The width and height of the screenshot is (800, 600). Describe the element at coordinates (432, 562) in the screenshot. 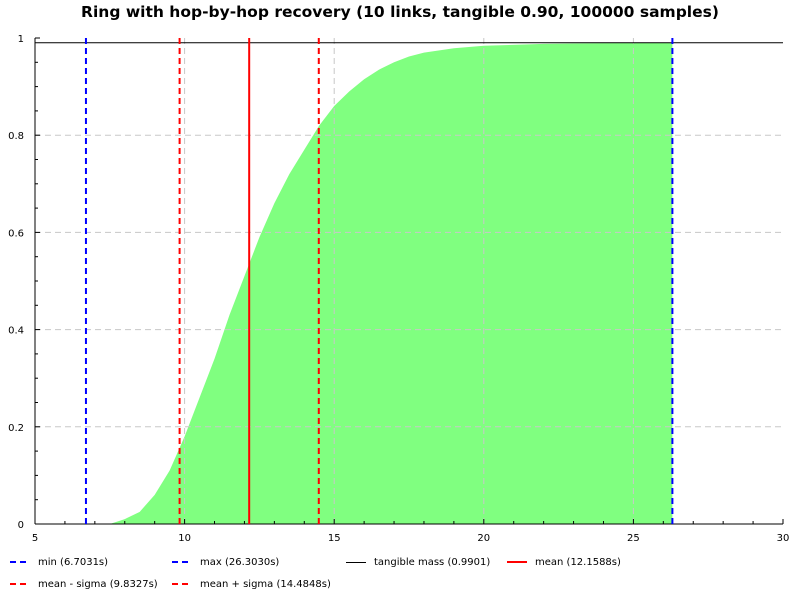

I see `legend-label-tangible-mass: tangible mass (0.9901)` at that location.